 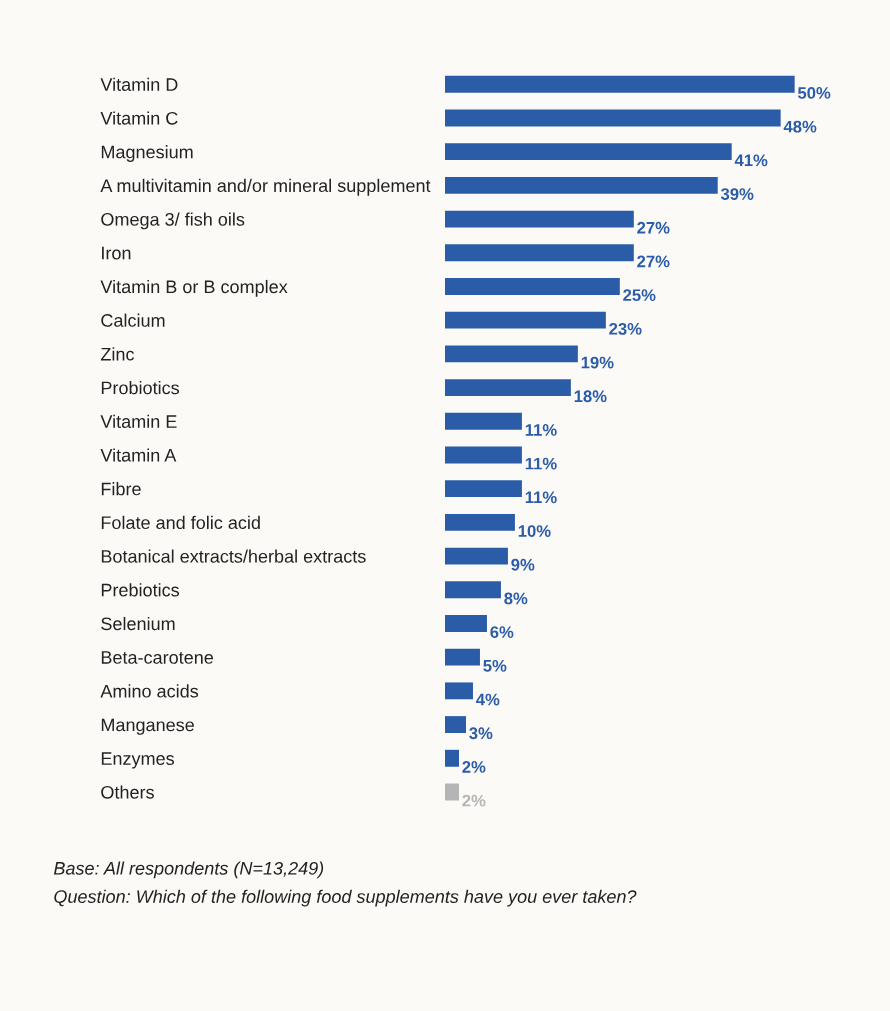 What do you see at coordinates (121, 489) in the screenshot?
I see `y-tick-label: Fibre` at bounding box center [121, 489].